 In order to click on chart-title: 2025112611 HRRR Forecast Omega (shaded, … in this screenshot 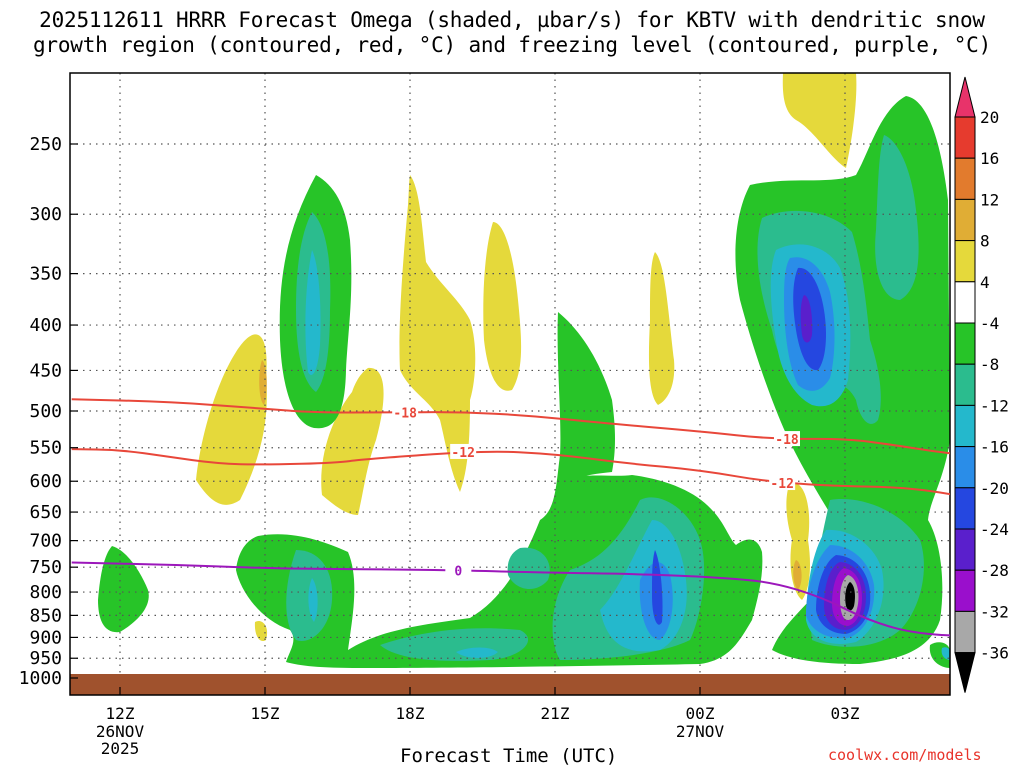, I will do `click(512, 33)`.